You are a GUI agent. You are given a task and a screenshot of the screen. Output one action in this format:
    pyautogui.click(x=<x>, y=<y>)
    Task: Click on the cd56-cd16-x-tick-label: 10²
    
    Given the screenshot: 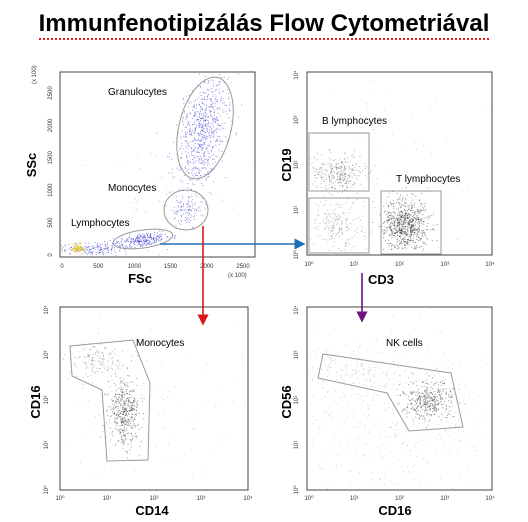 What is the action you would take?
    pyautogui.click(x=399, y=499)
    